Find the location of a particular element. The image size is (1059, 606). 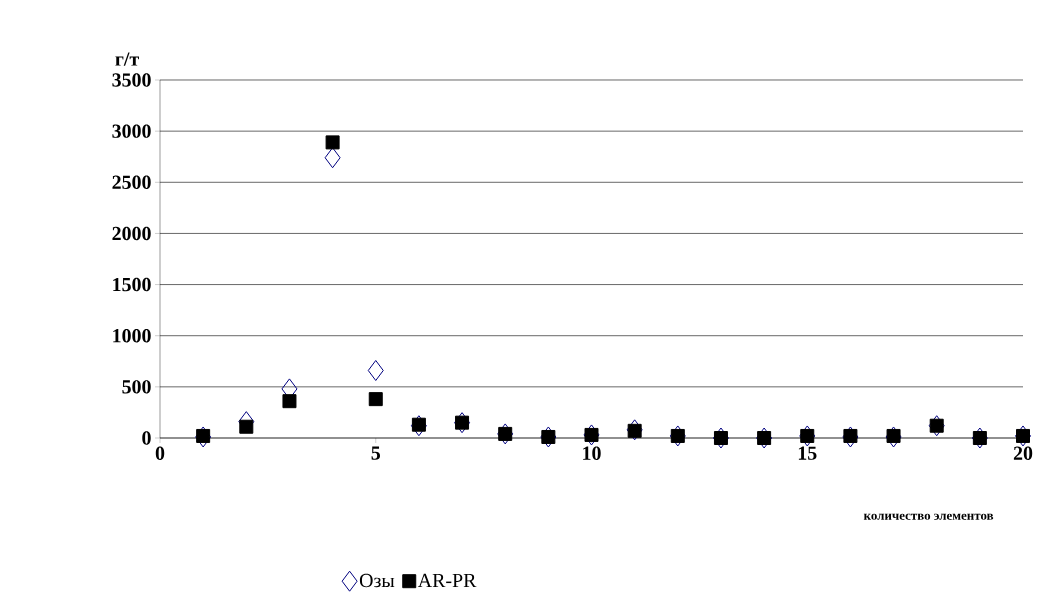

x-tick-label: 10 is located at coordinates (592, 453).